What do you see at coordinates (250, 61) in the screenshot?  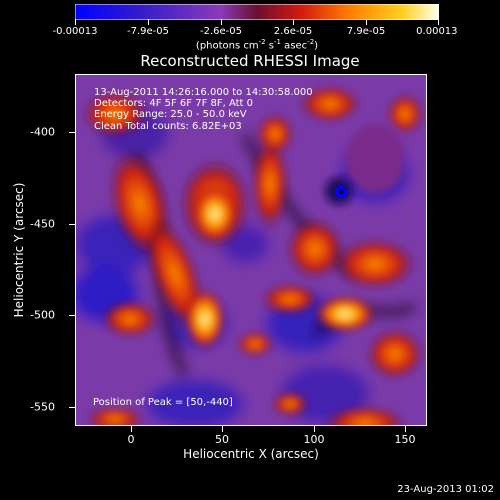 I see `plot-title: Reconstructed RHESSI Image` at bounding box center [250, 61].